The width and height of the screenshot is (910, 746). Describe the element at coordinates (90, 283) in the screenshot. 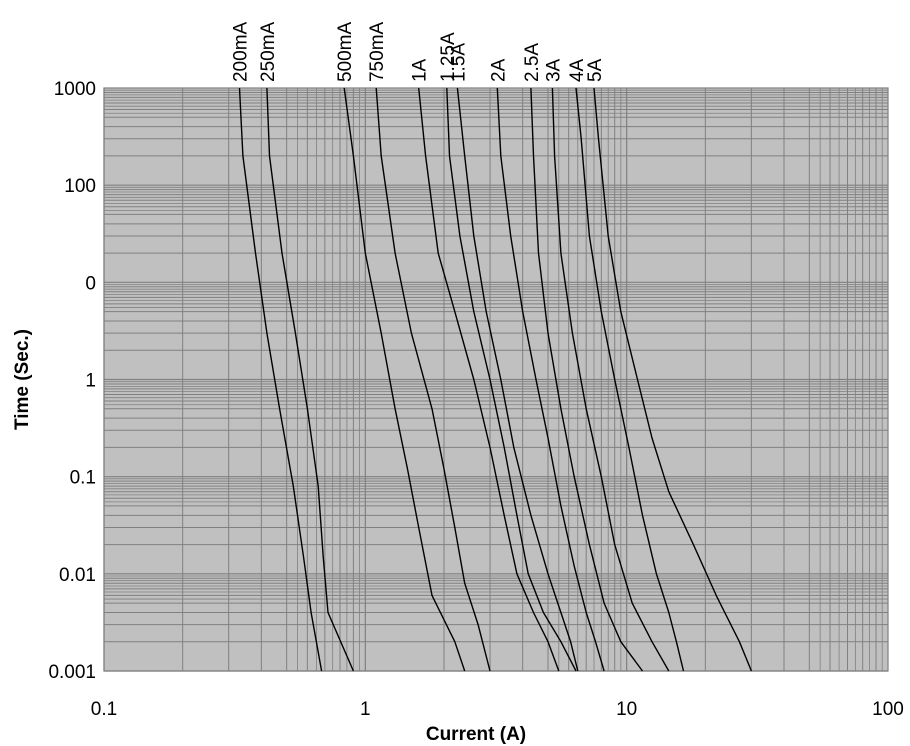

I see `y-tick-label: 0` at that location.